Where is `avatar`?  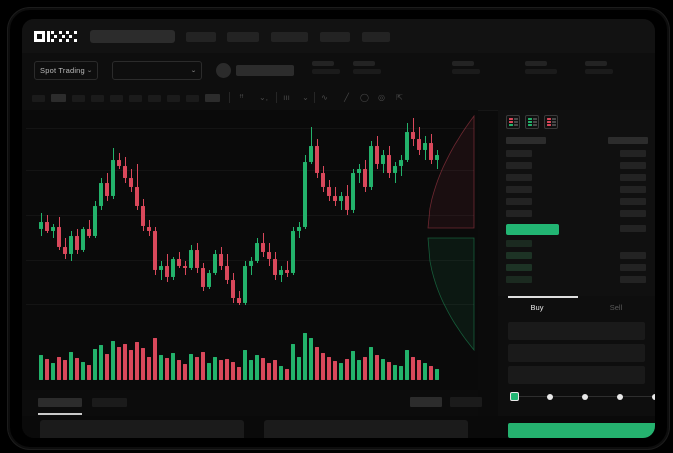
avatar is located at coordinates (223, 70).